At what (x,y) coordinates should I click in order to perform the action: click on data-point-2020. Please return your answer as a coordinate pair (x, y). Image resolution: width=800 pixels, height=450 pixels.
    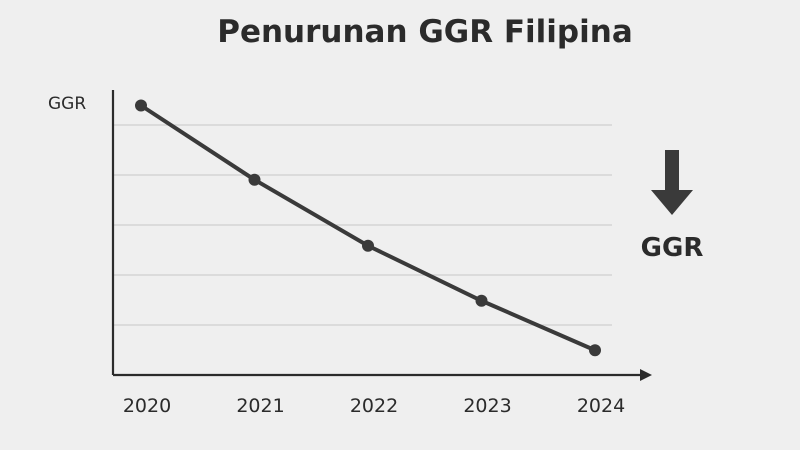
    Looking at the image, I should click on (141, 105).